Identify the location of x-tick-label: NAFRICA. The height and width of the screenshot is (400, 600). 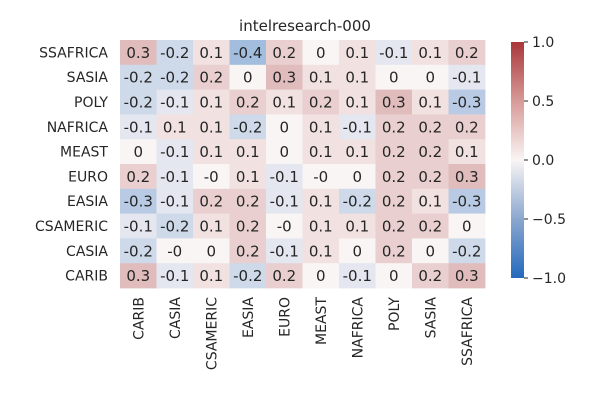
(358, 328).